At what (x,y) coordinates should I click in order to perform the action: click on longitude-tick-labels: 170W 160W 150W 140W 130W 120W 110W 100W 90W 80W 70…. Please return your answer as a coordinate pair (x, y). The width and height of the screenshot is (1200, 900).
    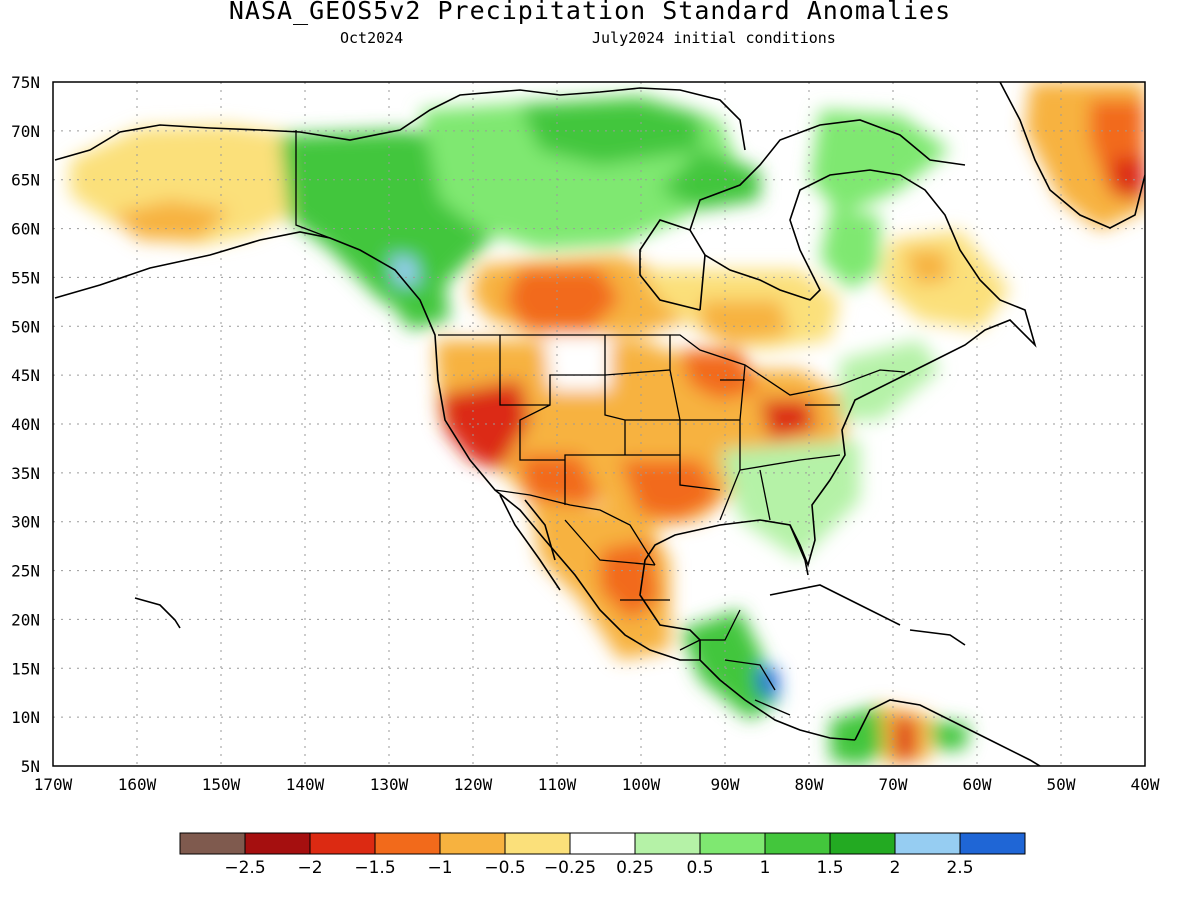
    Looking at the image, I should click on (597, 784).